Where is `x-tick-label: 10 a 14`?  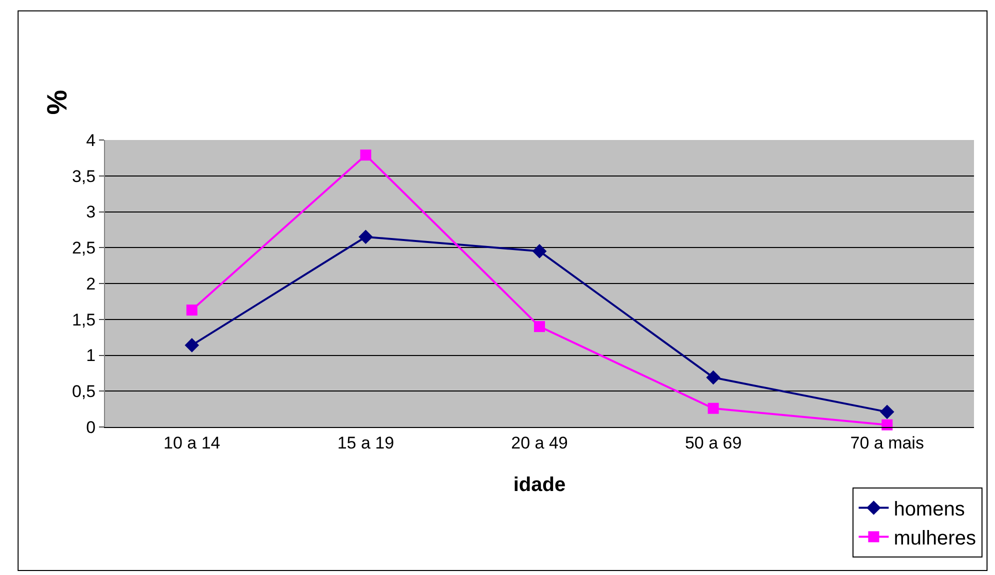 x-tick-label: 10 a 14 is located at coordinates (192, 442).